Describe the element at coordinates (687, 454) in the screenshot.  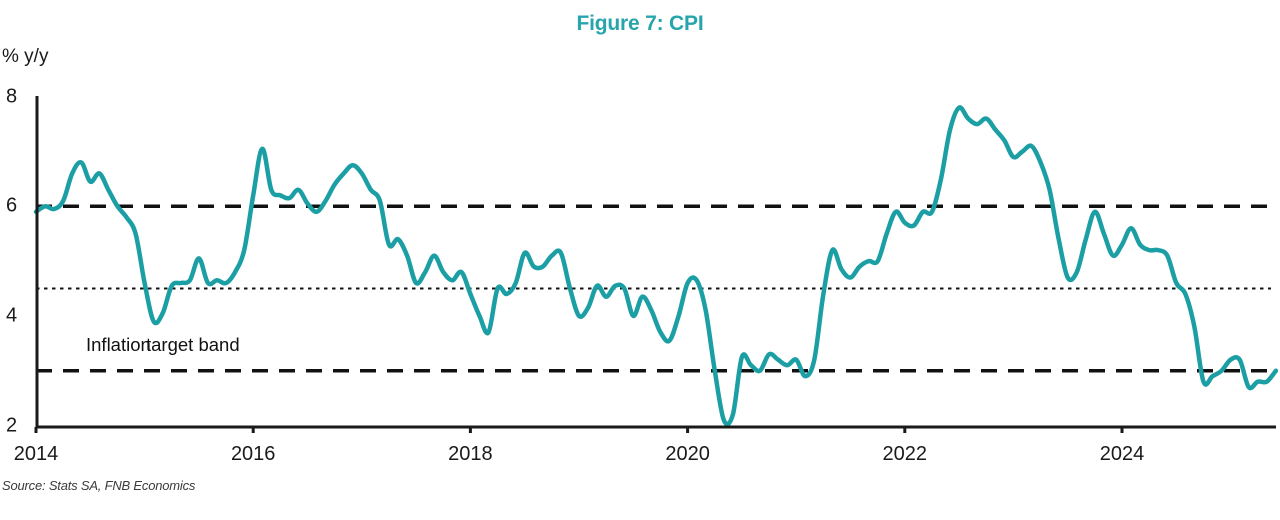
I see `x-tick-label: 2020` at that location.